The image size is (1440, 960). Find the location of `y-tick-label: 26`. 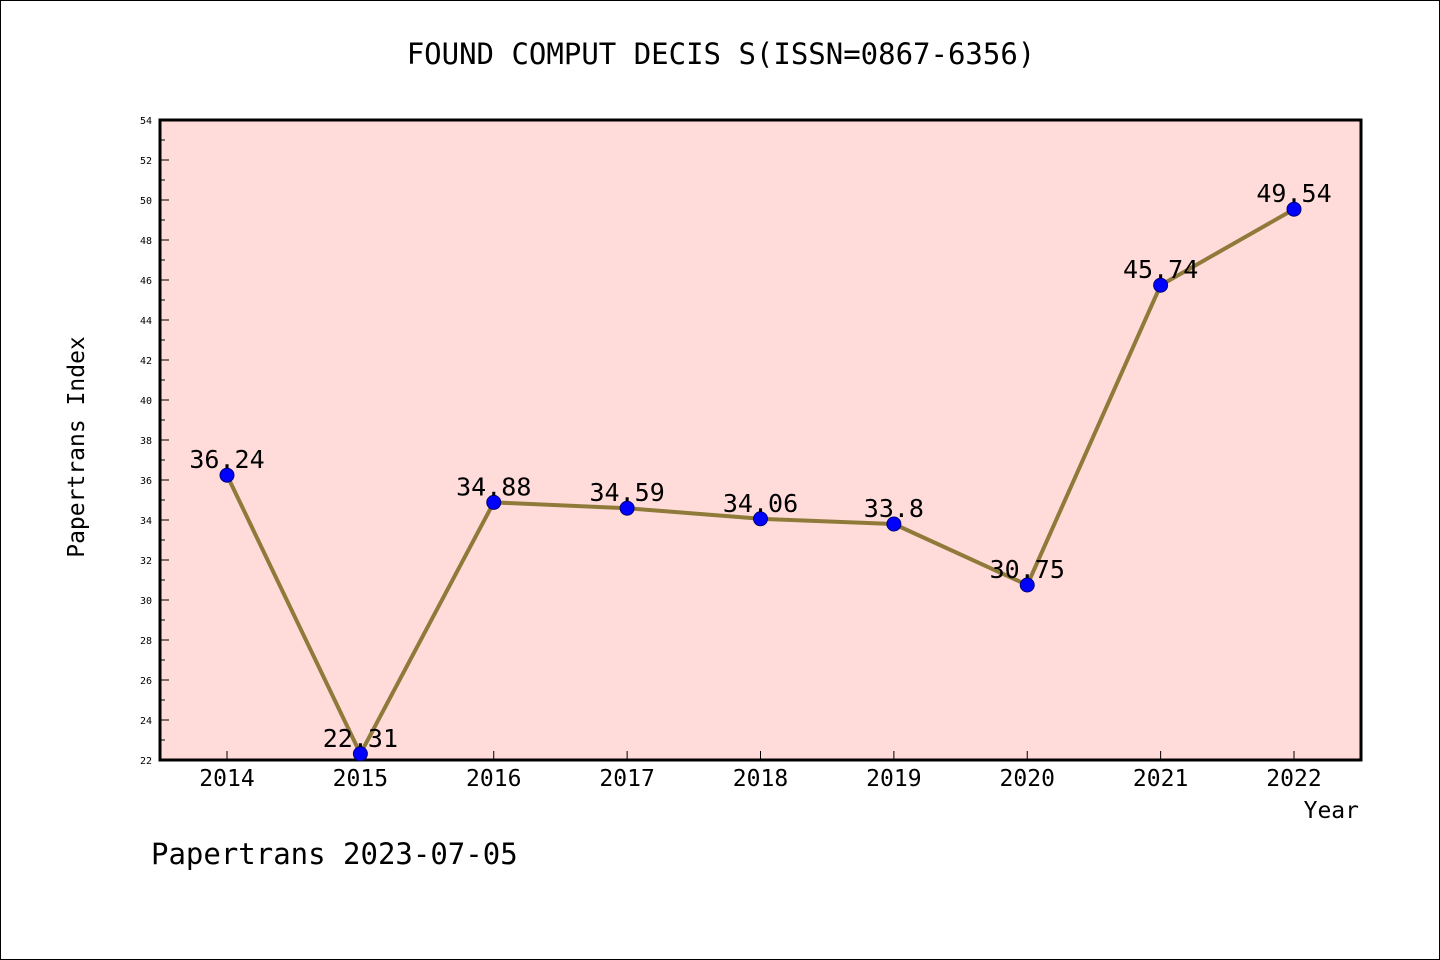

y-tick-label: 26 is located at coordinates (146, 681).